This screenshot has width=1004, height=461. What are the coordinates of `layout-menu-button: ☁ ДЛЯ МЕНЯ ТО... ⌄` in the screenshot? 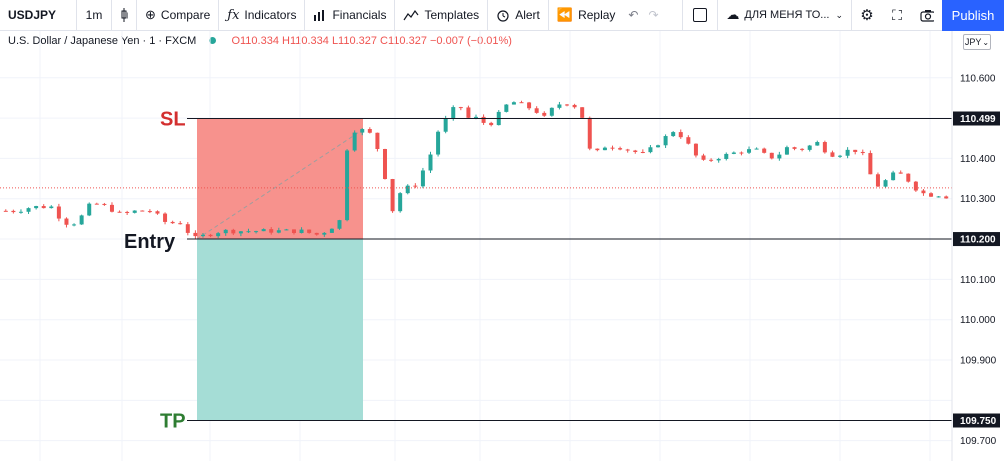 It's located at (784, 15).